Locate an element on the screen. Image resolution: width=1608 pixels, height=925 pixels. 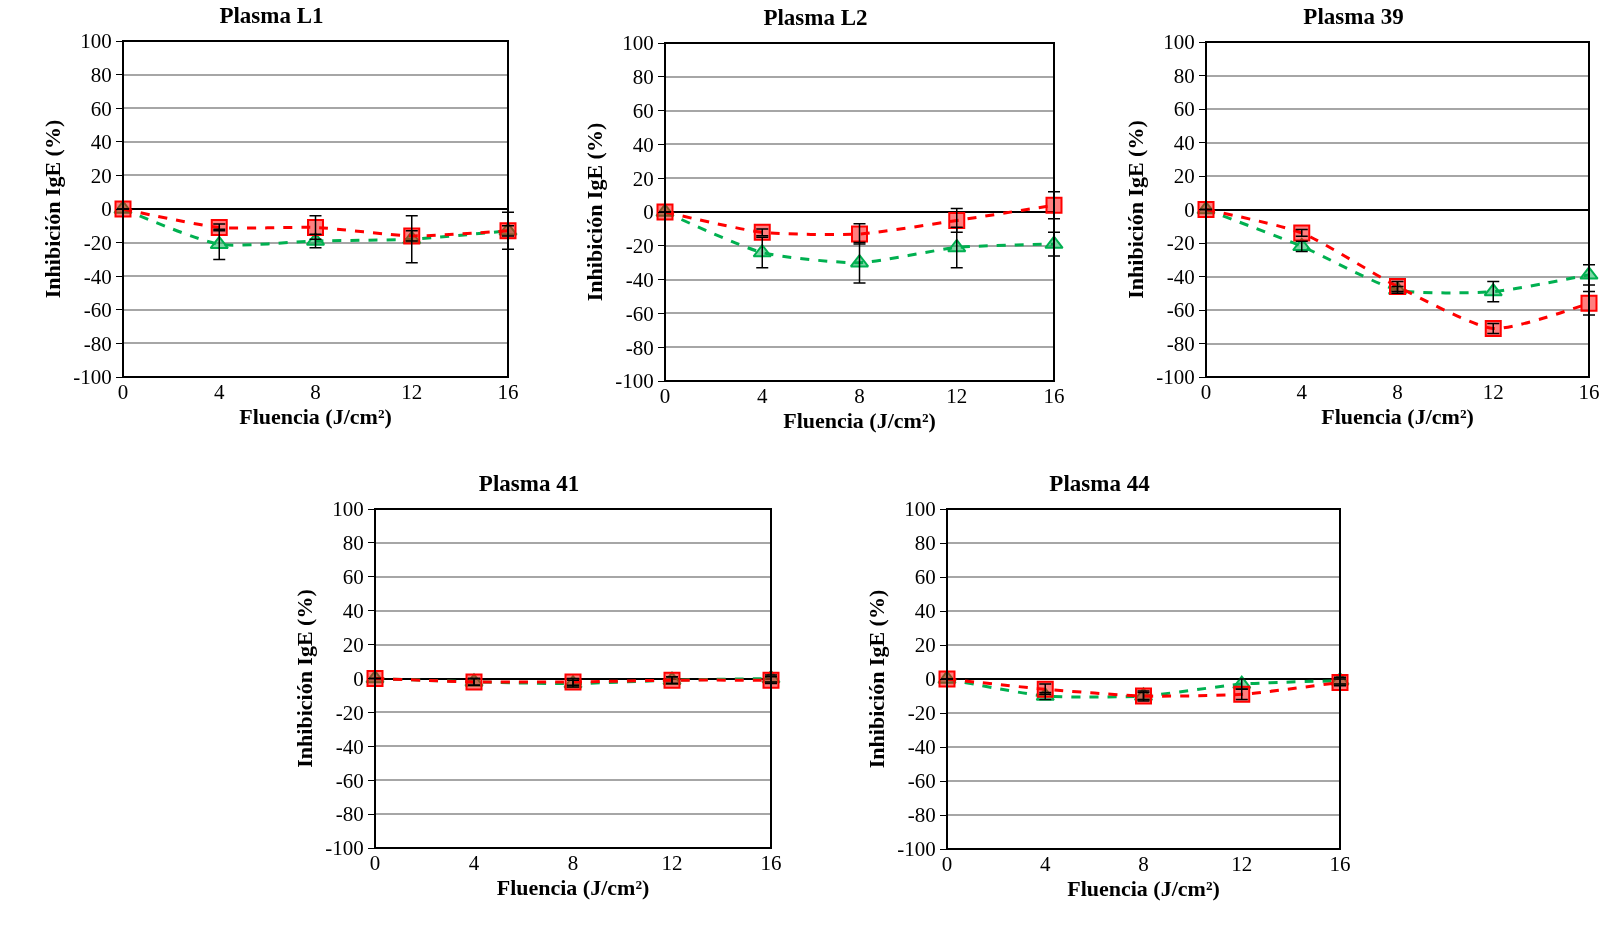
chart-title: Plasma 39 is located at coordinates (1353, 17).